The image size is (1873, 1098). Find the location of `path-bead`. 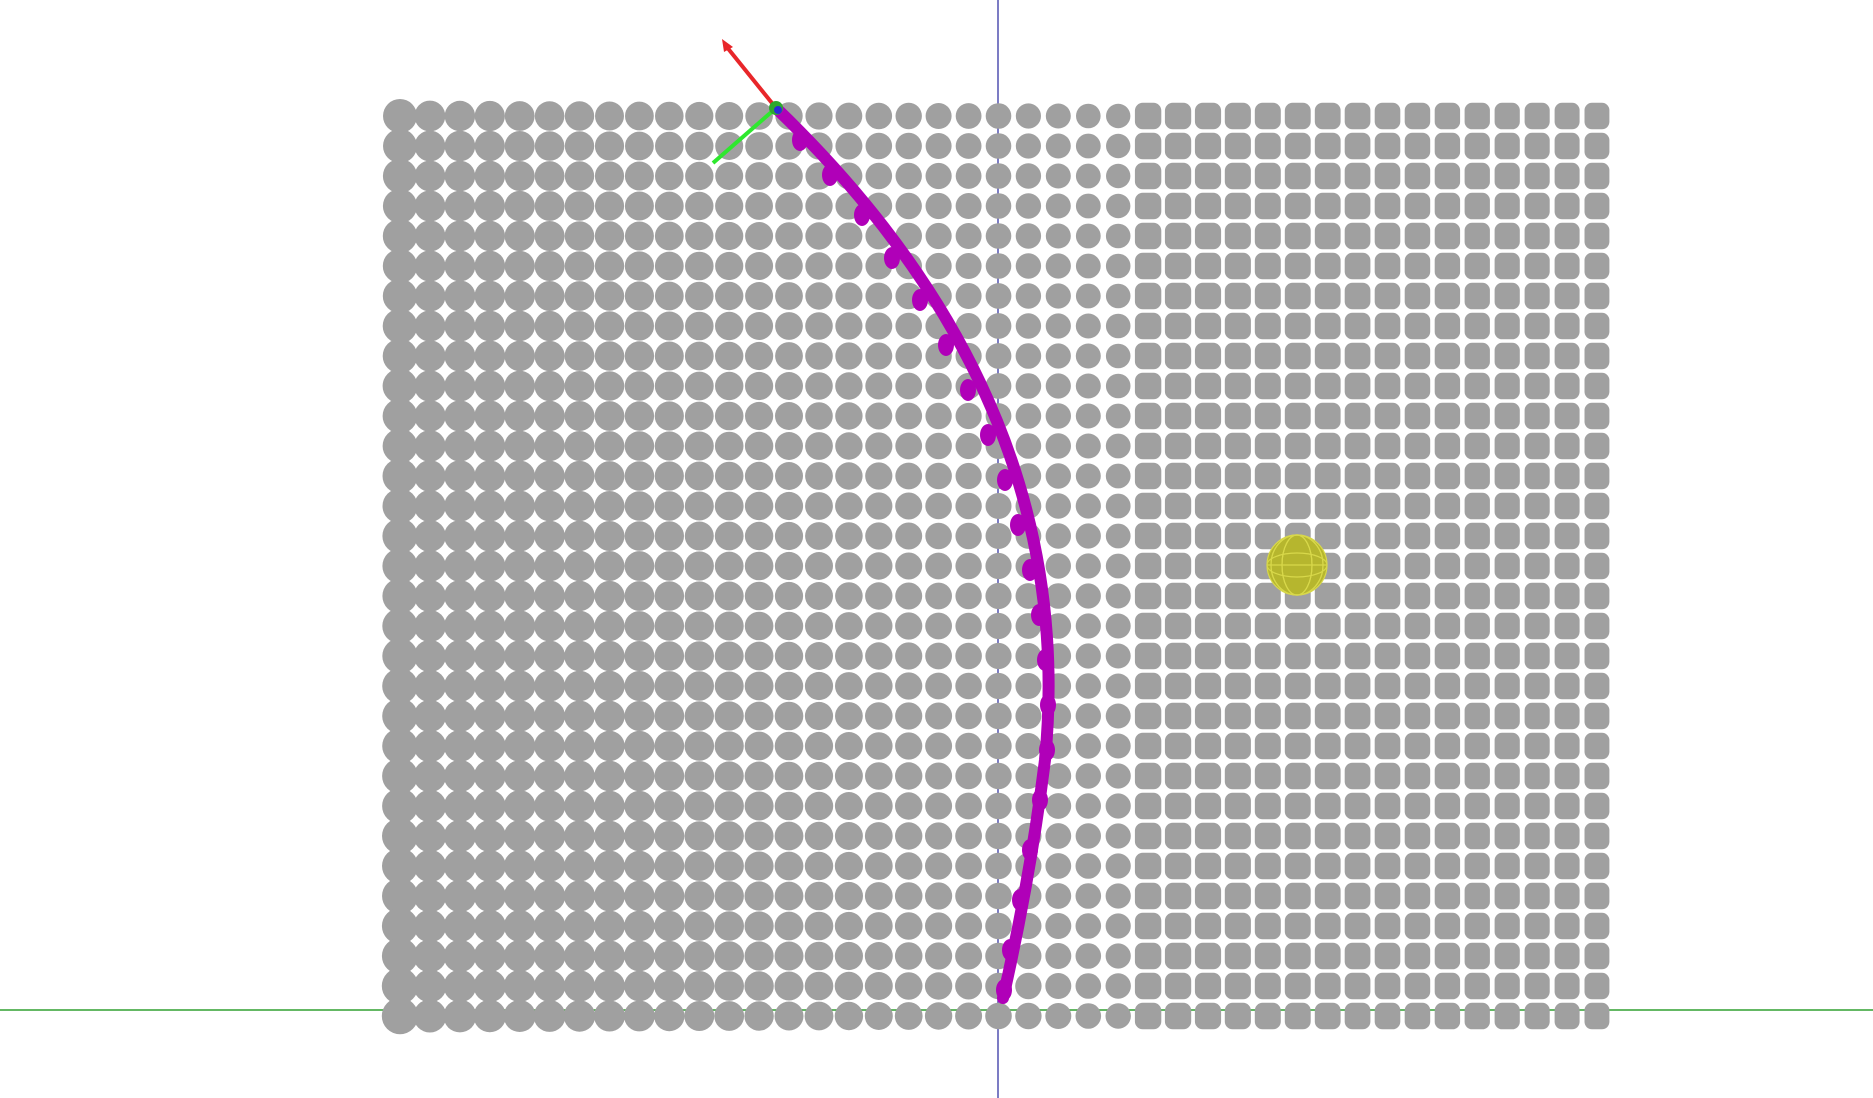

path-bead is located at coordinates (1010, 950).